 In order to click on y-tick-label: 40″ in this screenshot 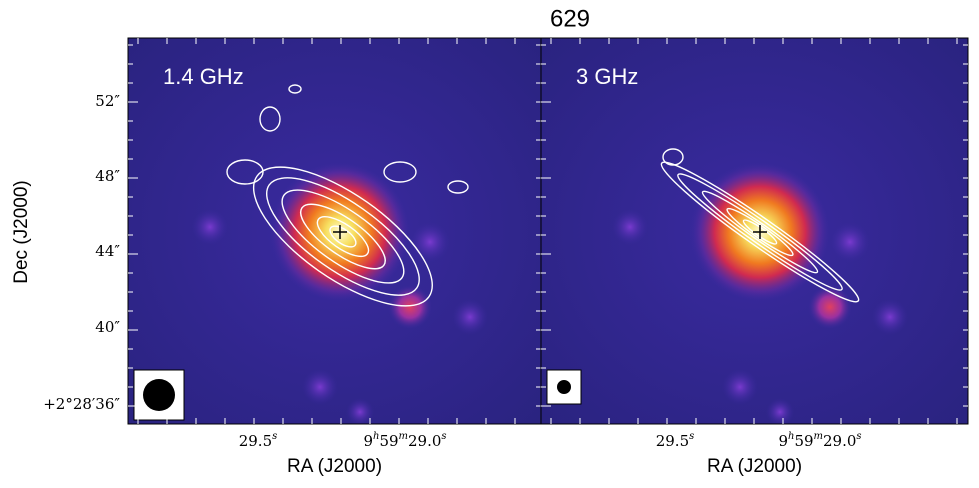, I will do `click(107, 327)`.